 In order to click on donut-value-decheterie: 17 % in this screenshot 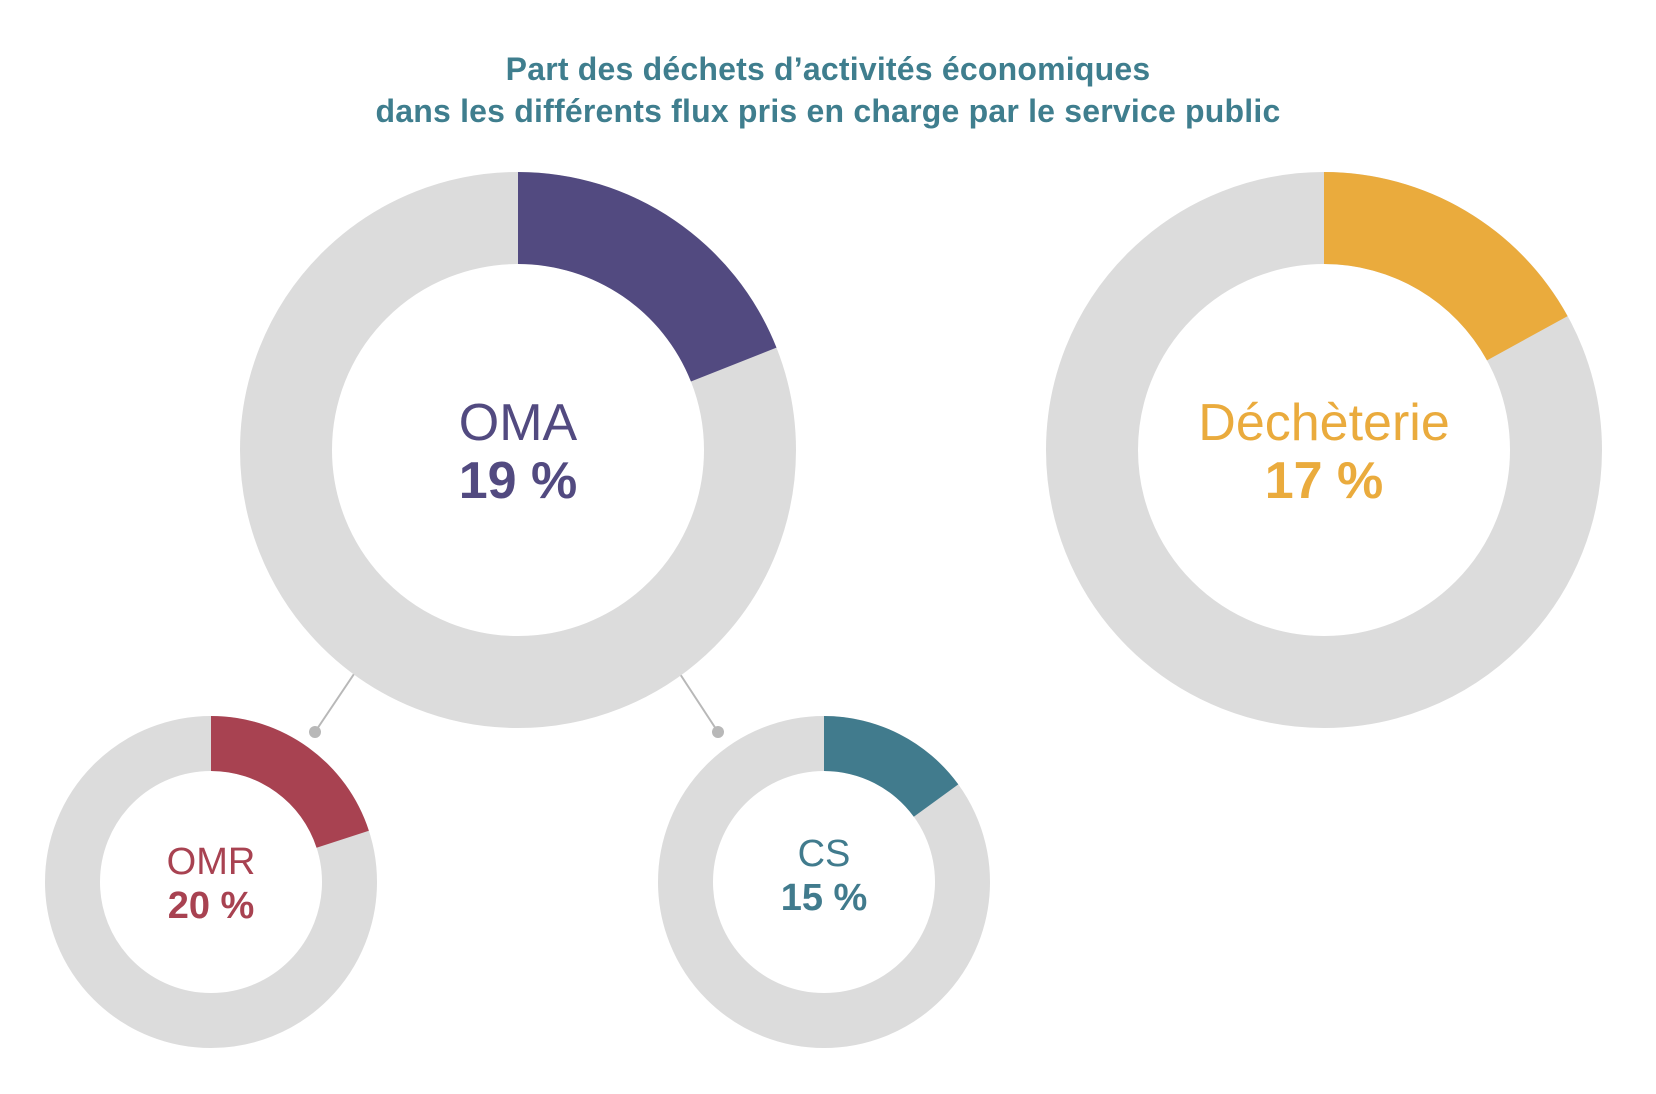, I will do `click(1324, 481)`.